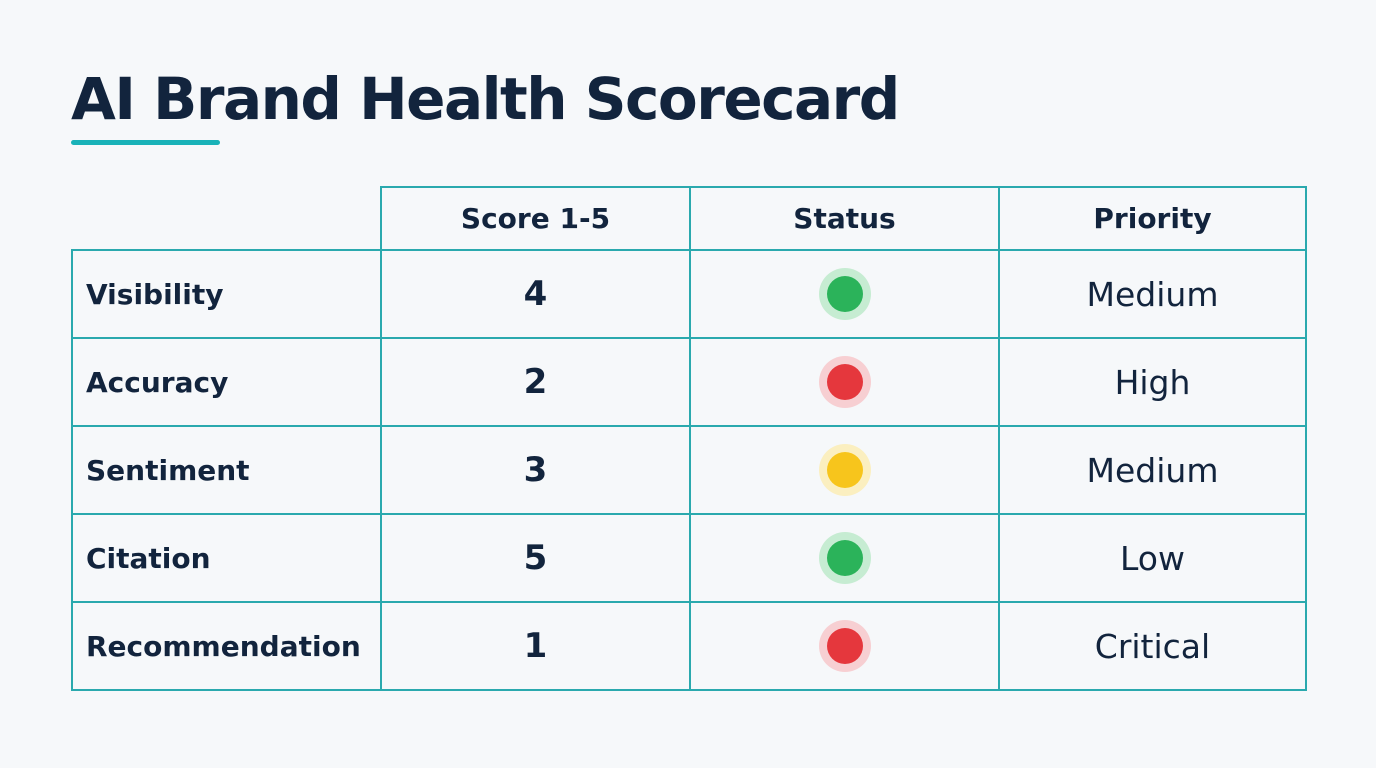  I want to click on score-value: 5, so click(535, 558).